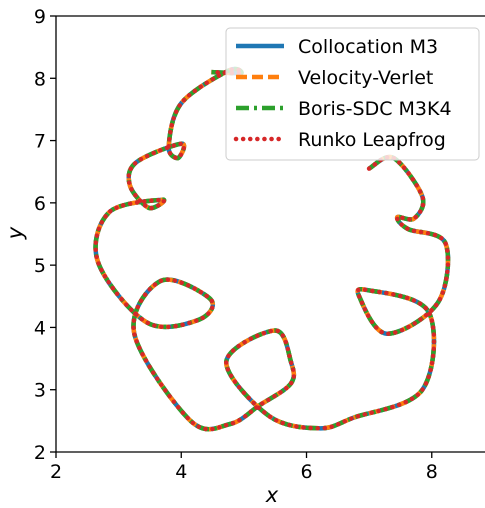 This screenshot has width=485, height=508. I want to click on x-axis-label: x, so click(272, 495).